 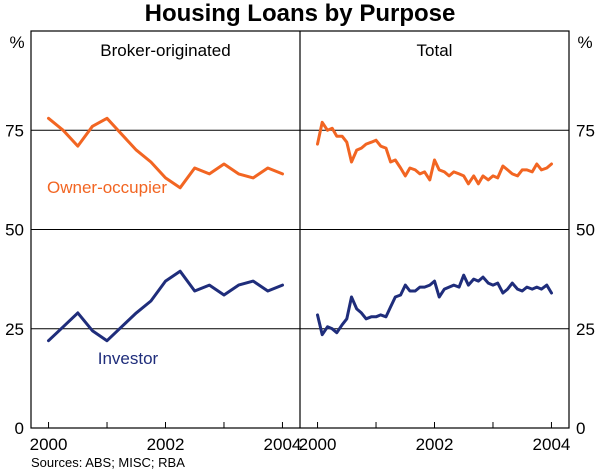 What do you see at coordinates (585, 329) in the screenshot?
I see `y-tick-label-right: 25` at bounding box center [585, 329].